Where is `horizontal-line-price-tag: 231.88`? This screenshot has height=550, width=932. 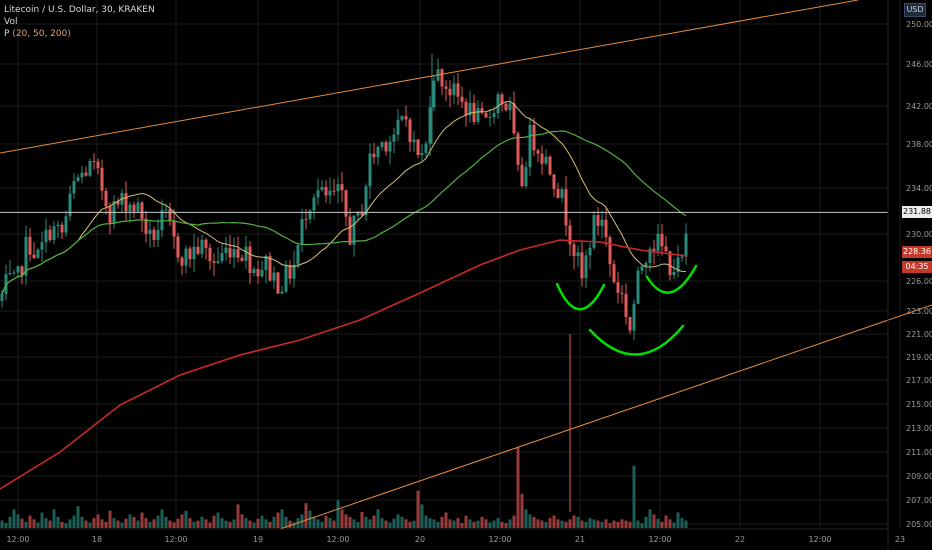
horizontal-line-price-tag: 231.88 is located at coordinates (917, 212).